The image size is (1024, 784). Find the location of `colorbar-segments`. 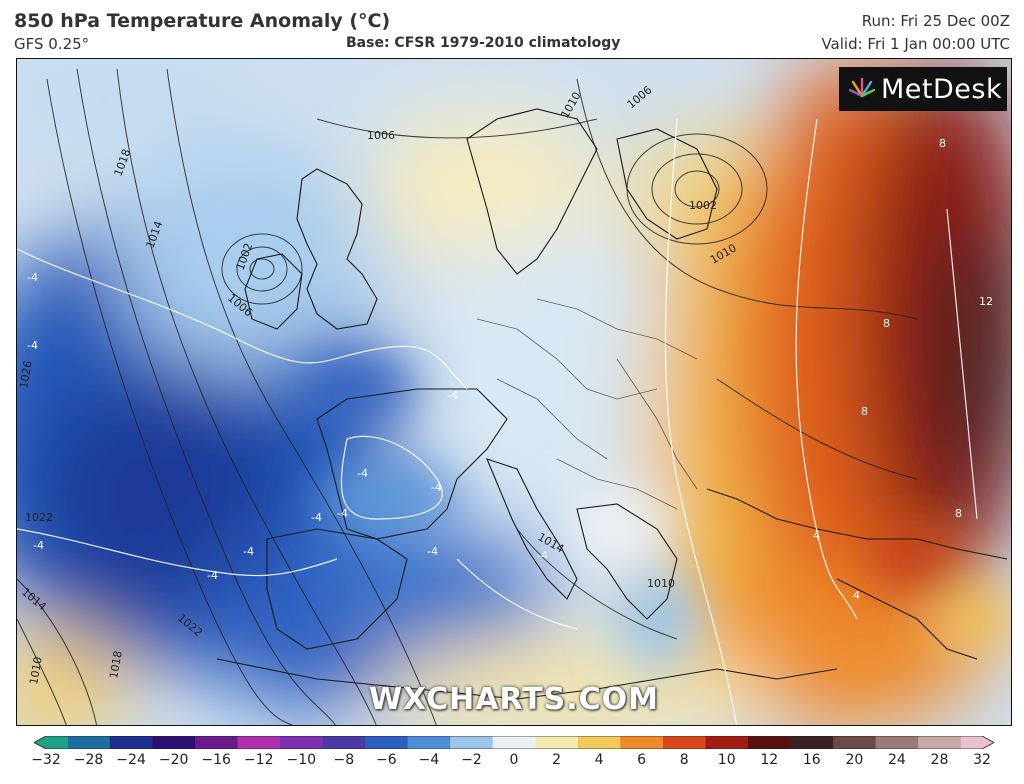

colorbar-segments is located at coordinates (514, 742).